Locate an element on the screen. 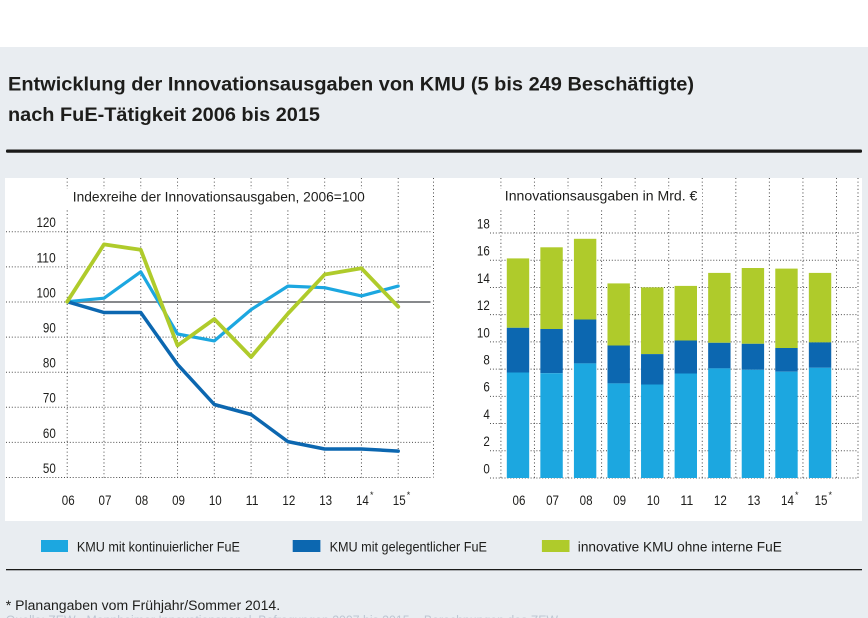 The width and height of the screenshot is (868, 618). svg-text:nach FuE-Tätigkeit 2006 bis 20: nach FuE-Tätigkeit 2006 bis 2015 is located at coordinates (164, 115).